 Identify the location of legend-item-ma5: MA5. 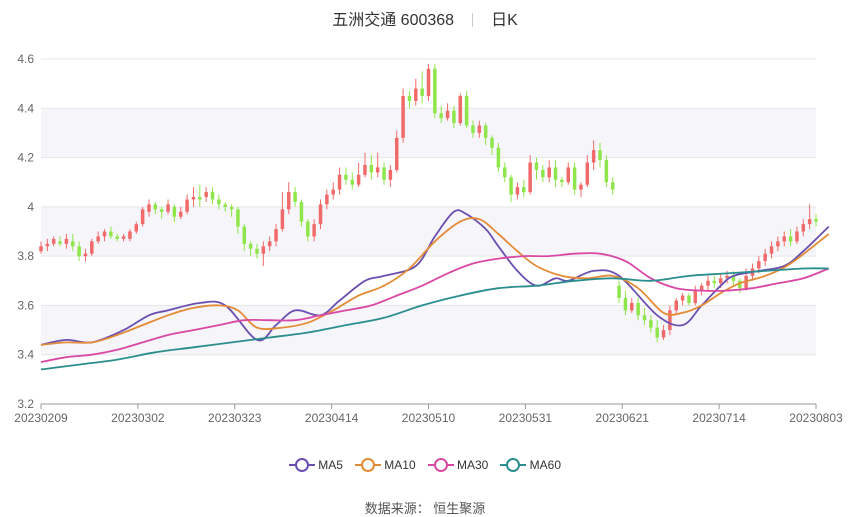
(315, 465).